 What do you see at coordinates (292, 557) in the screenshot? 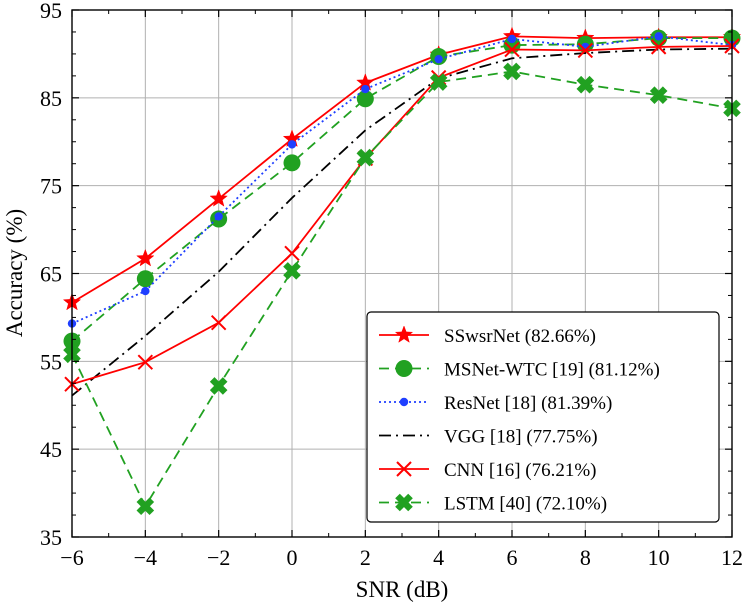
I see `x-tick-label: 0` at bounding box center [292, 557].